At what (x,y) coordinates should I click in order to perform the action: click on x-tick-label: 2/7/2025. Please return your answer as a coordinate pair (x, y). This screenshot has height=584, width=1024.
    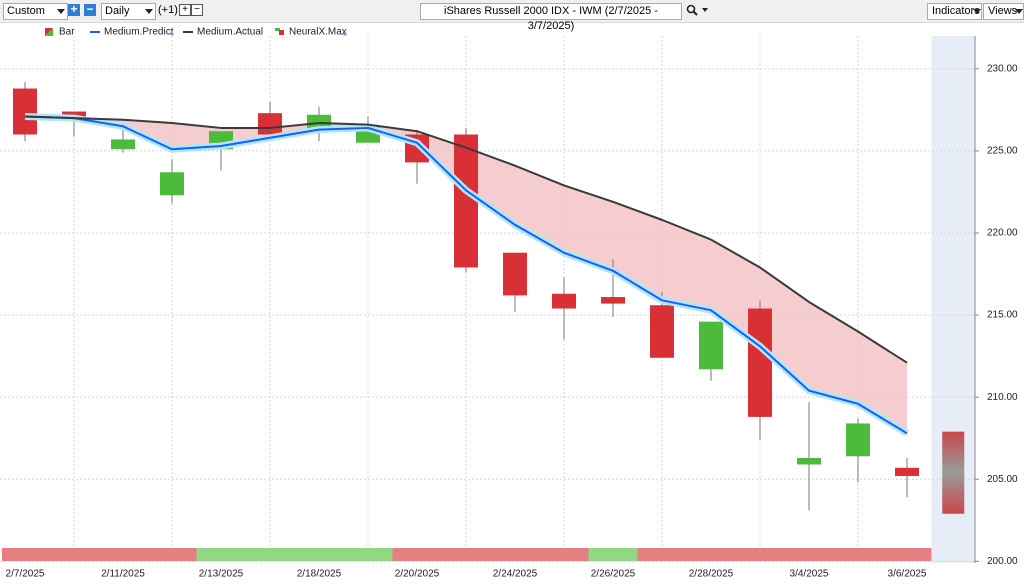
    Looking at the image, I should click on (25, 574).